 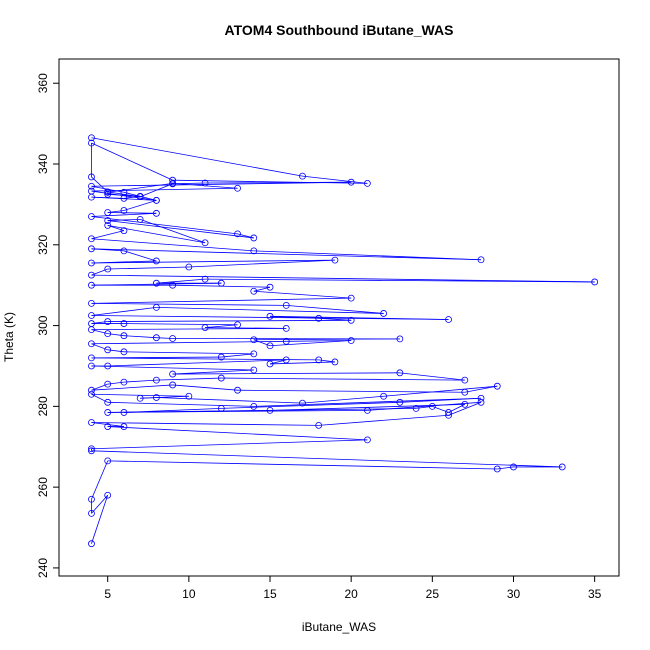 I want to click on y-tick-label: 320, so click(x=43, y=244).